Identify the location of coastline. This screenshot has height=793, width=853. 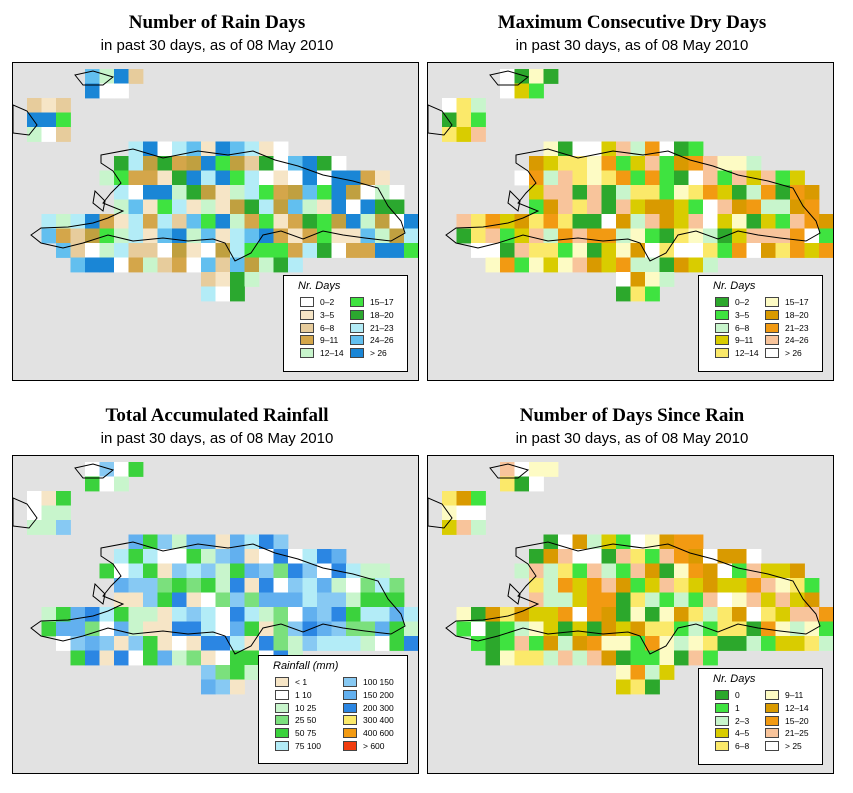
(94, 471).